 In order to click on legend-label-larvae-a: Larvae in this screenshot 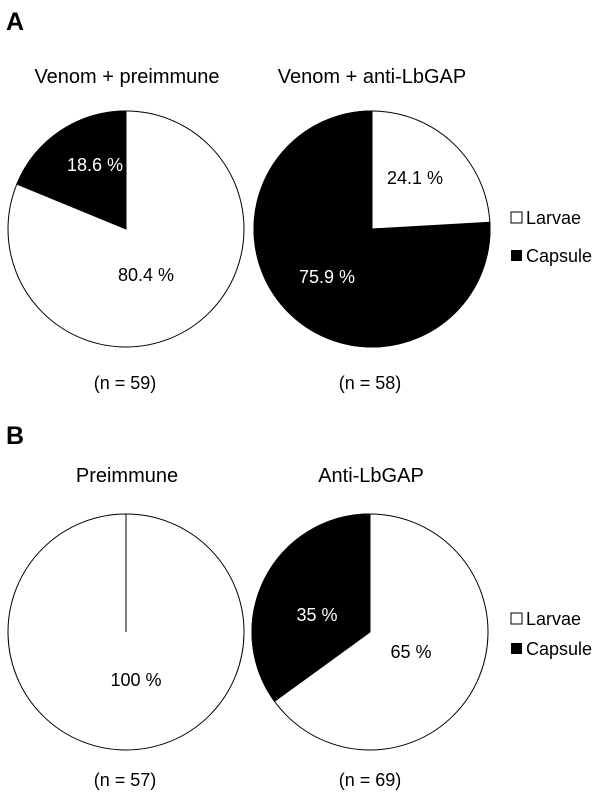, I will do `click(553, 218)`.